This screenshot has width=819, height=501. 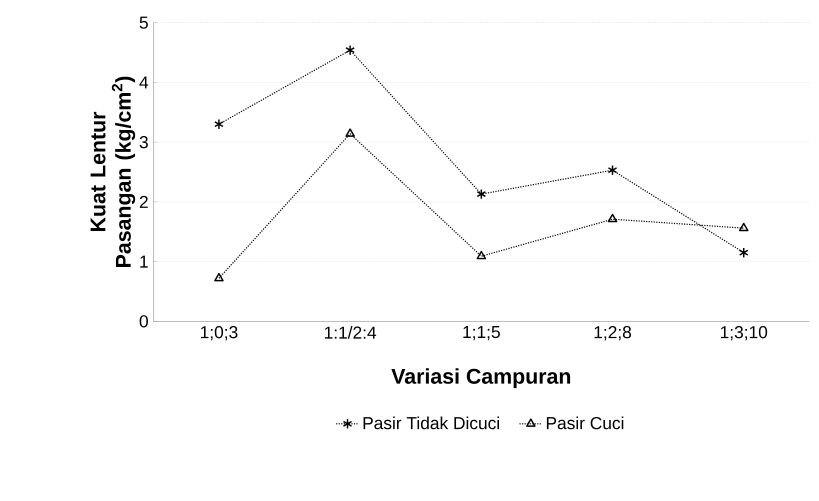 What do you see at coordinates (350, 332) in the screenshot?
I see `x-tick-label: 1:1/2:4` at bounding box center [350, 332].